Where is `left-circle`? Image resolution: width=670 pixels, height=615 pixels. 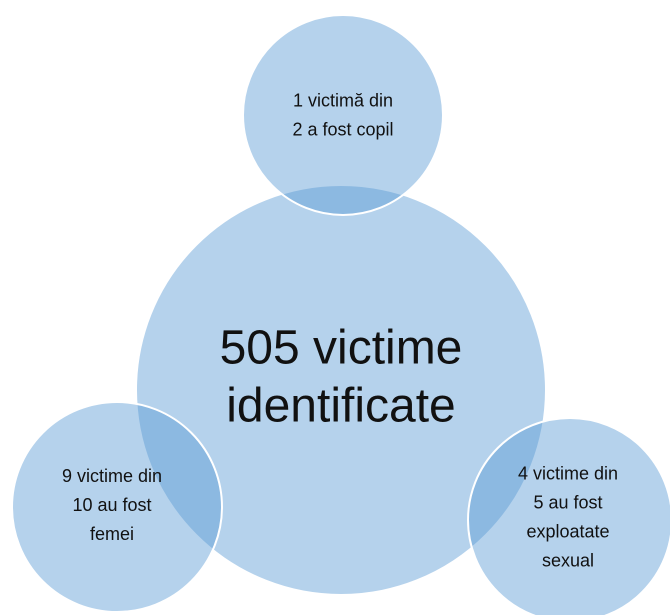 left-circle is located at coordinates (117, 507).